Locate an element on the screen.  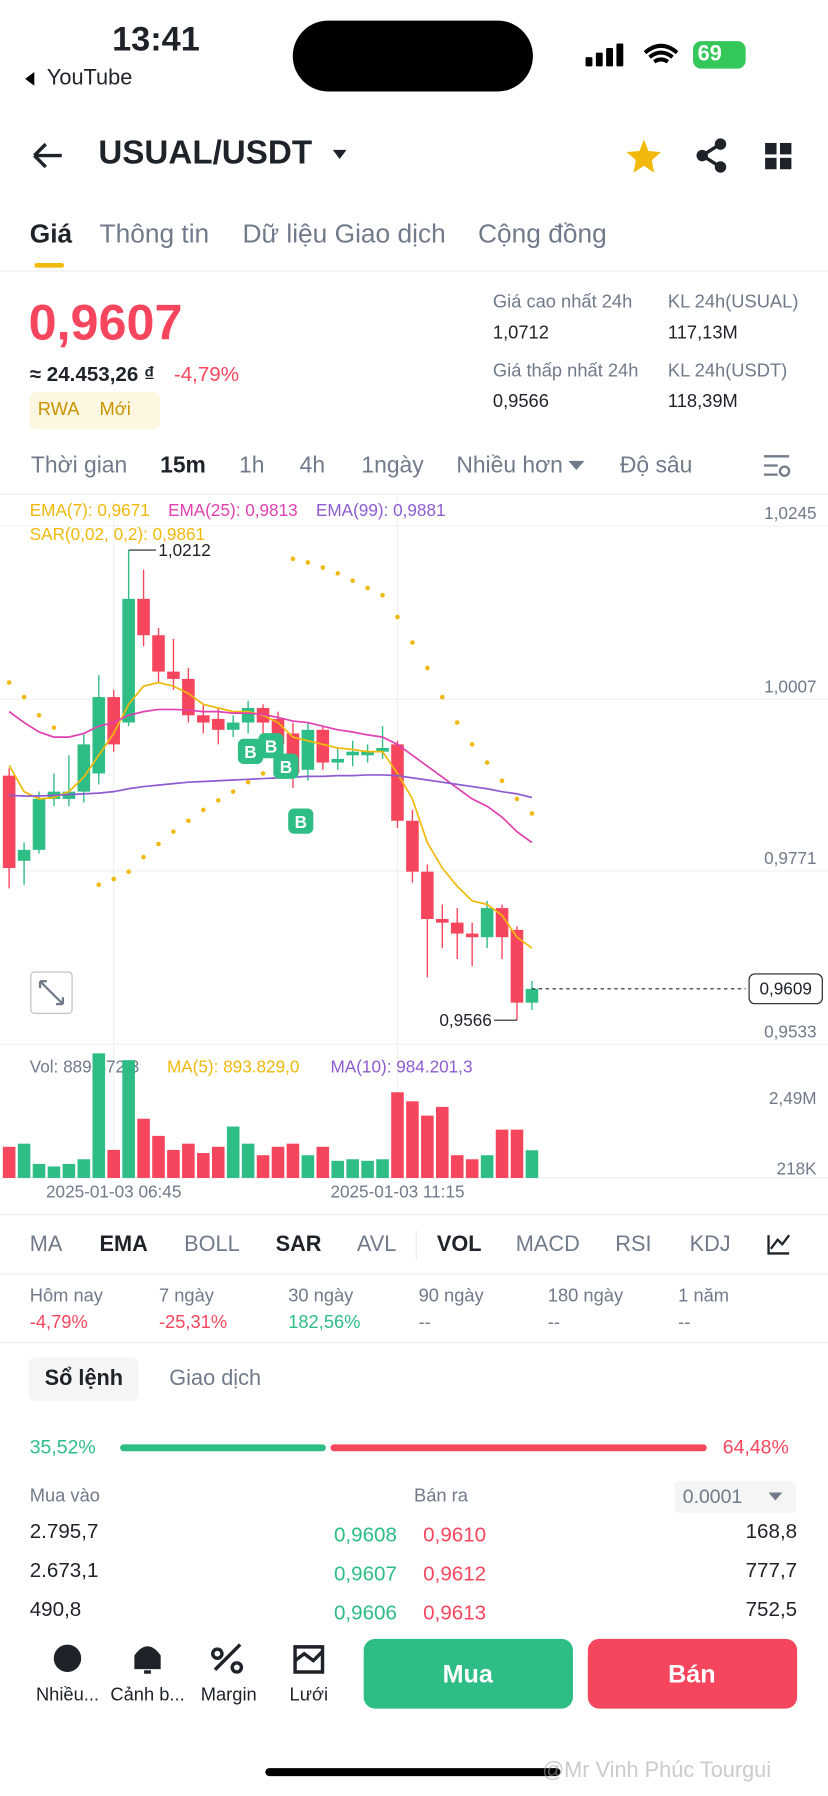
ema-line is located at coordinates (271, 786).